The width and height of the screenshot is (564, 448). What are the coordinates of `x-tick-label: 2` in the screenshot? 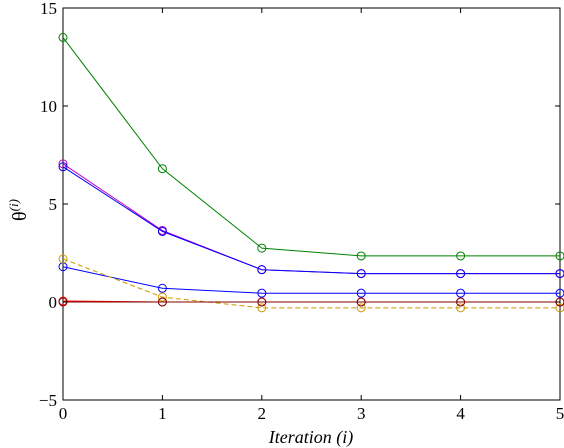 It's located at (262, 413).